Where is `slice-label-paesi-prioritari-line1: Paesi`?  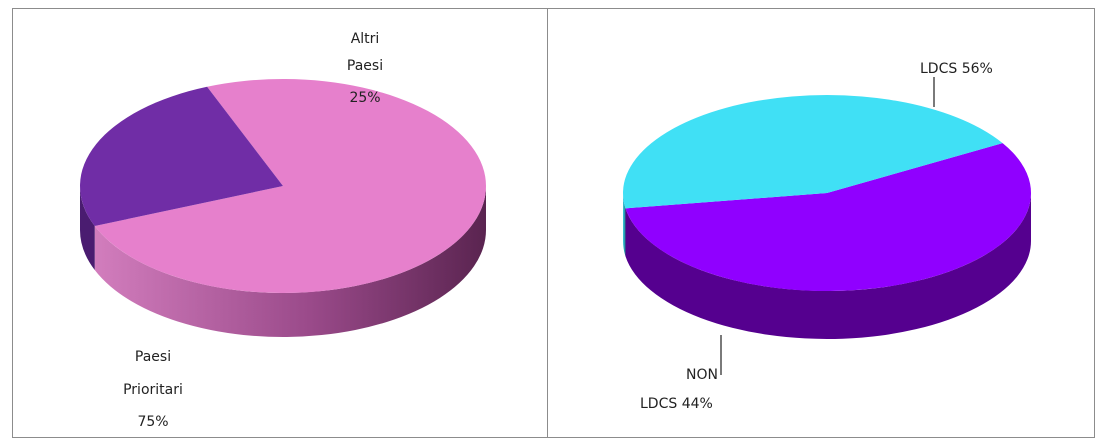
slice-label-paesi-prioritari-line1: Paesi is located at coordinates (153, 357).